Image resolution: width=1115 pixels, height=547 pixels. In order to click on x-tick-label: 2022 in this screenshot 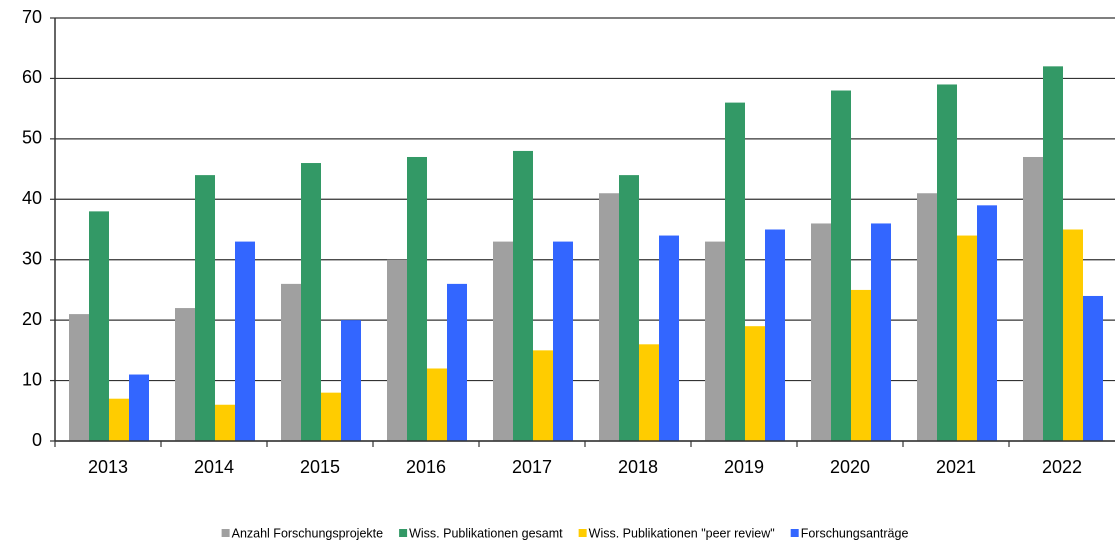, I will do `click(1062, 467)`.